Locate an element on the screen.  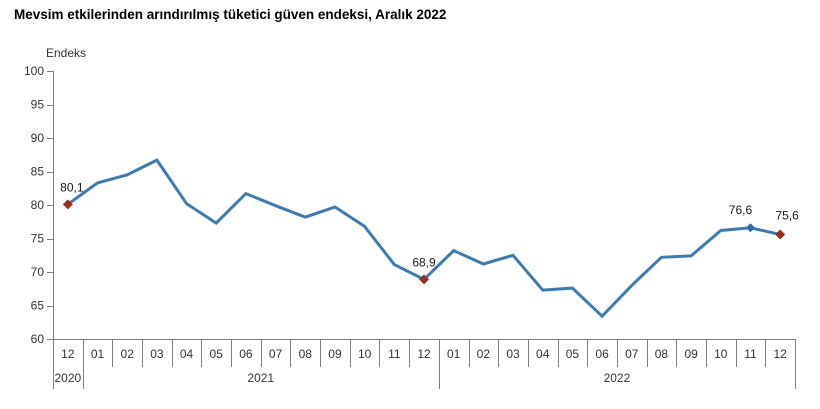
point-value-label: 75,6 is located at coordinates (787, 215).